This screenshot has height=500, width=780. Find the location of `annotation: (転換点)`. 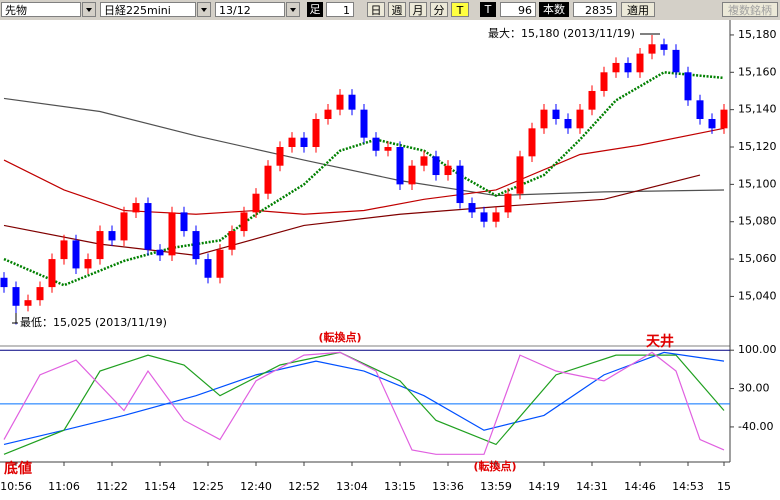

annotation: (転換点) is located at coordinates (494, 466).